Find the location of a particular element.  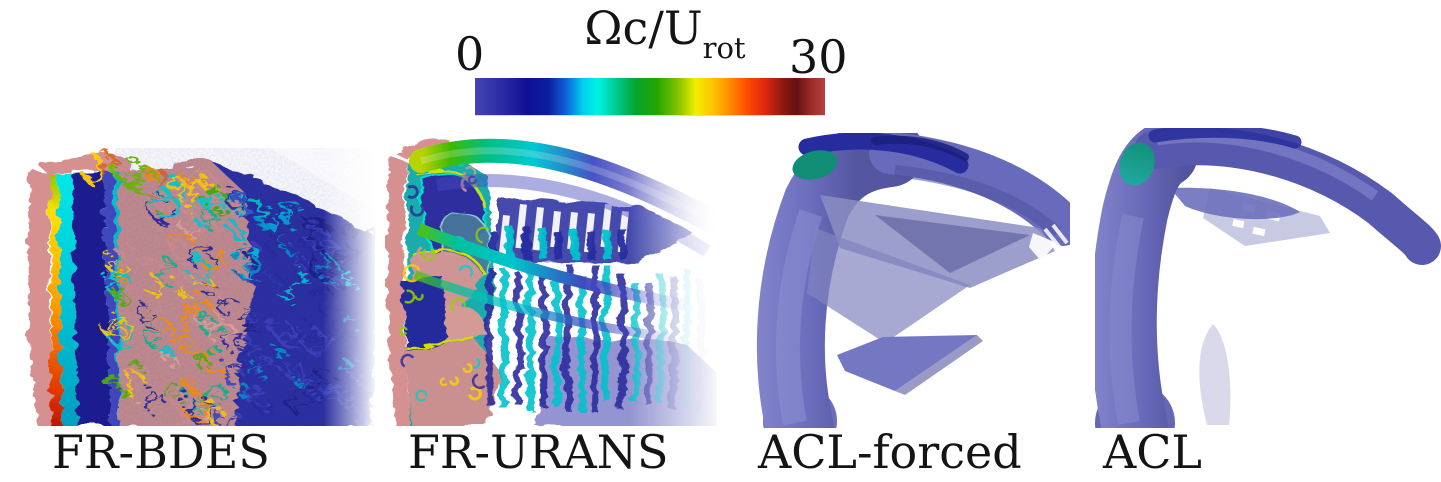

acl-forced-tube-highlight is located at coordinates (799, 317).